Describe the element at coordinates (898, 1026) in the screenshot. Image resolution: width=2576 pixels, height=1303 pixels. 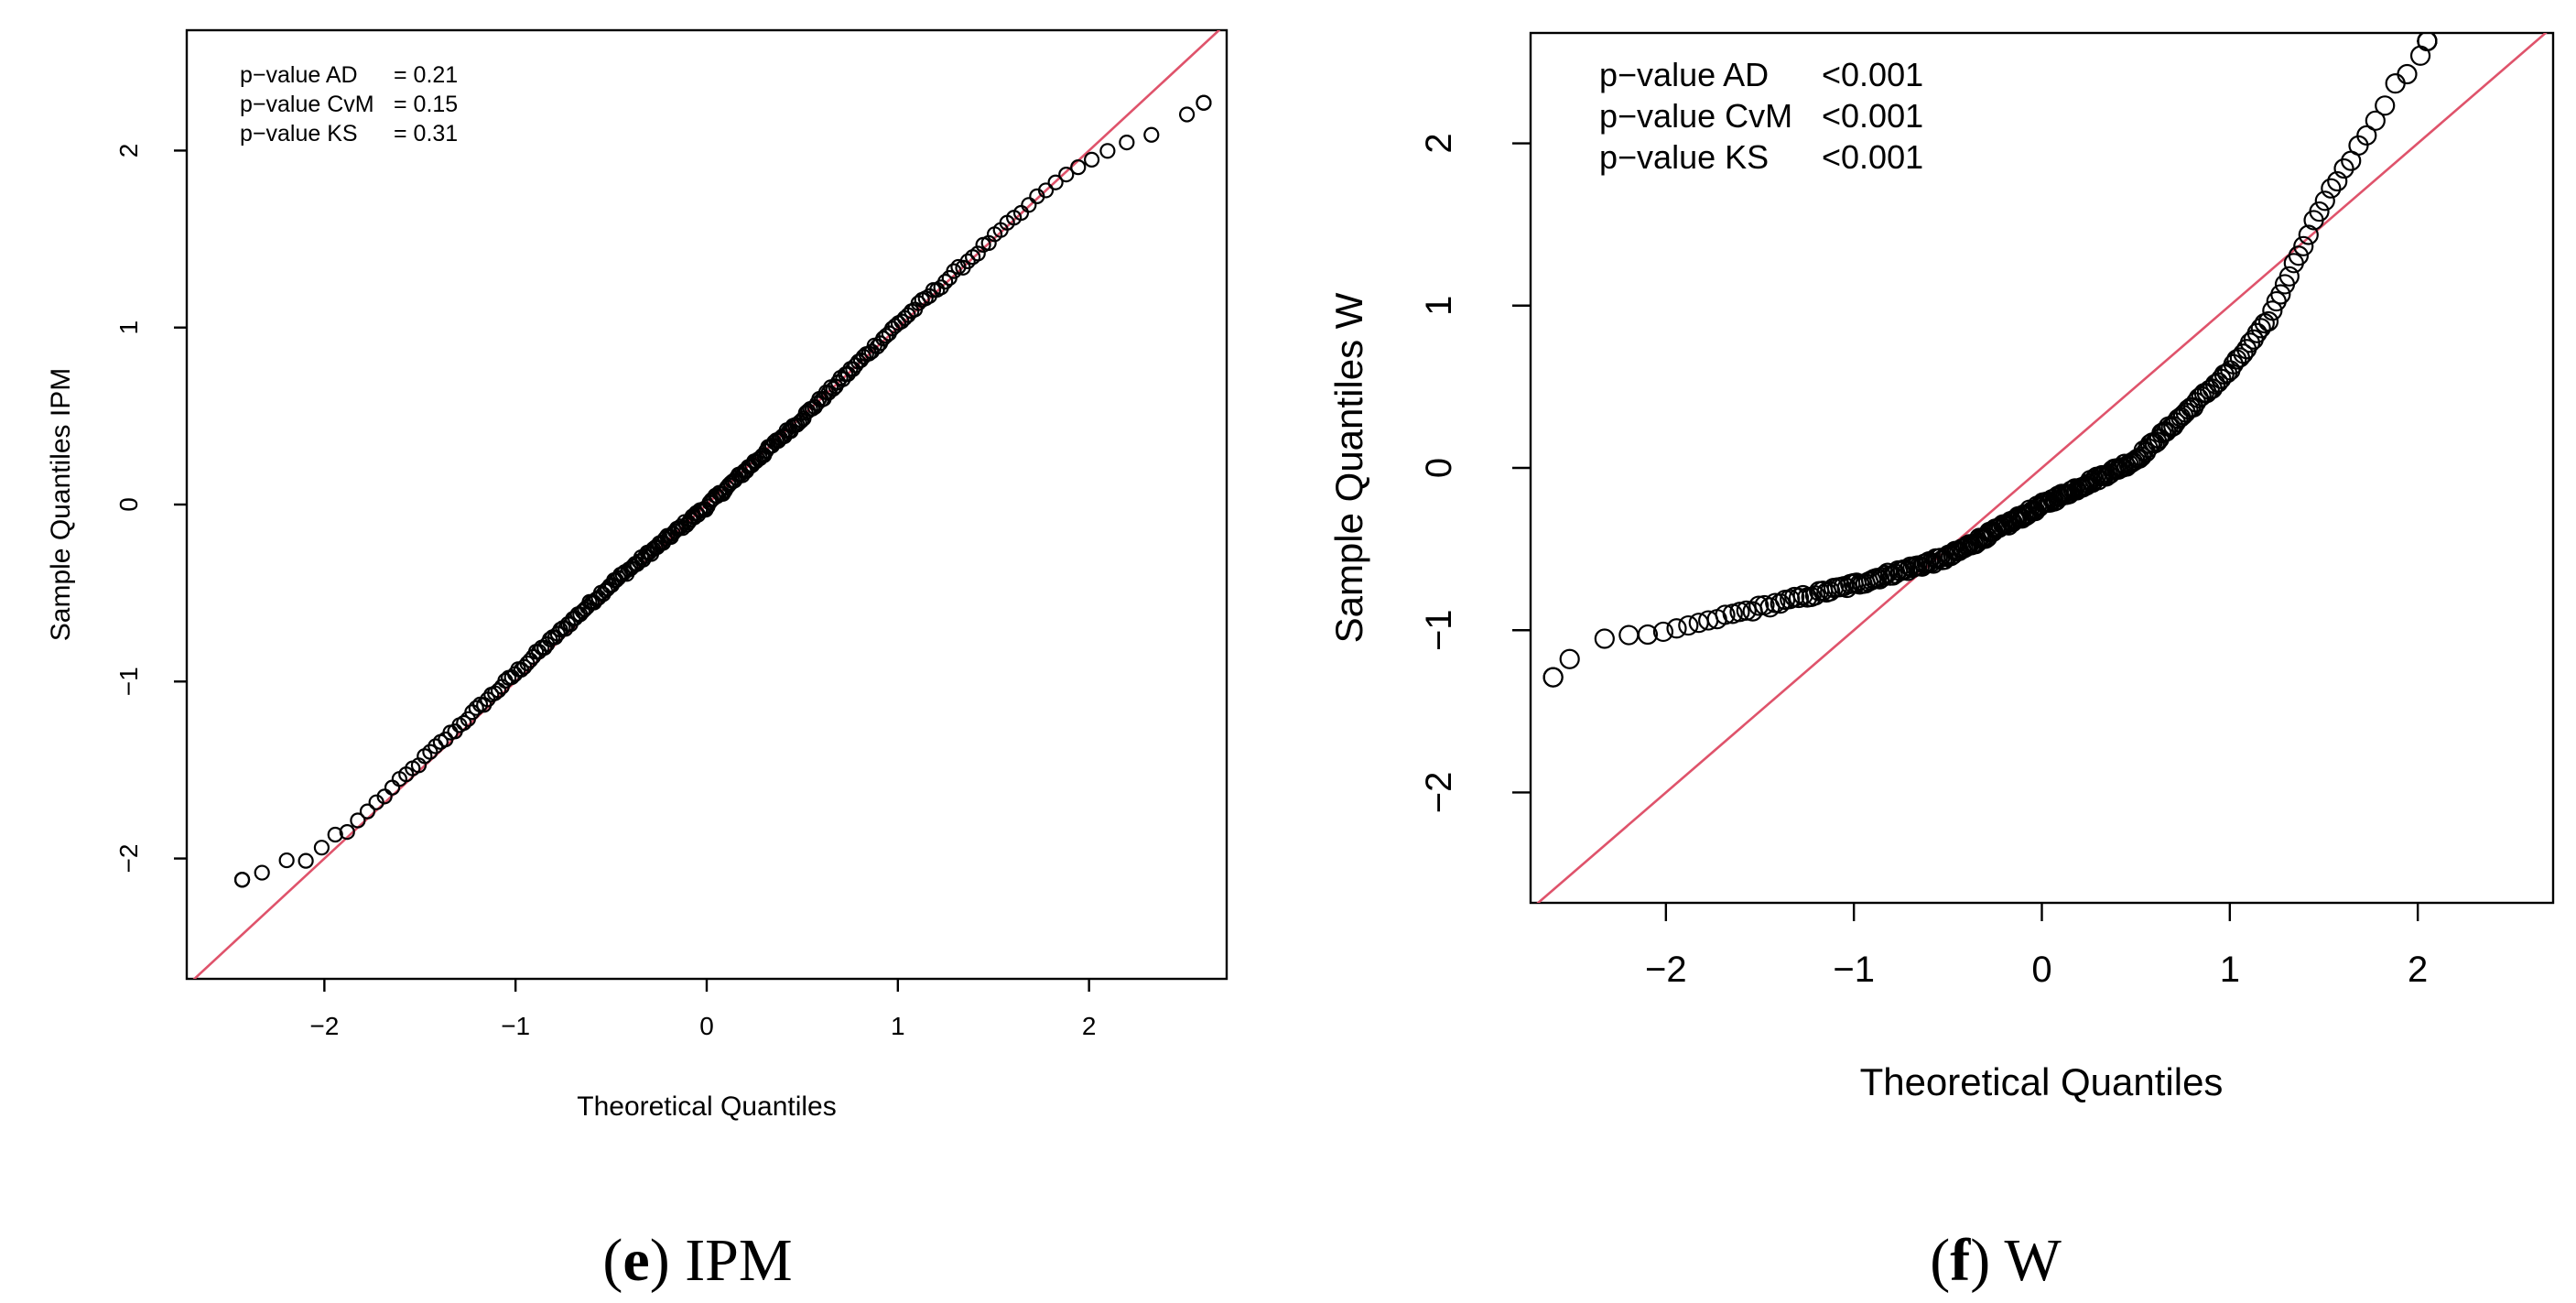
I see `panel-e-x-tick-label: 1` at that location.